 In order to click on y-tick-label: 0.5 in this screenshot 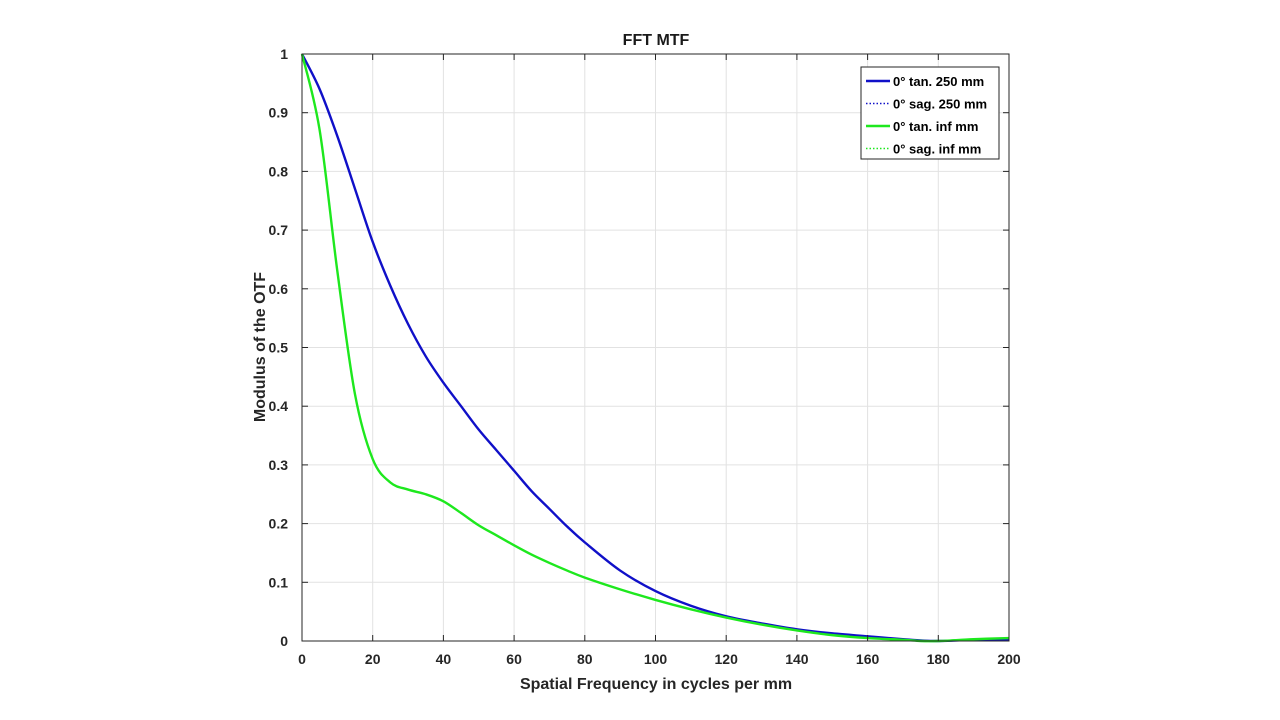, I will do `click(279, 348)`.